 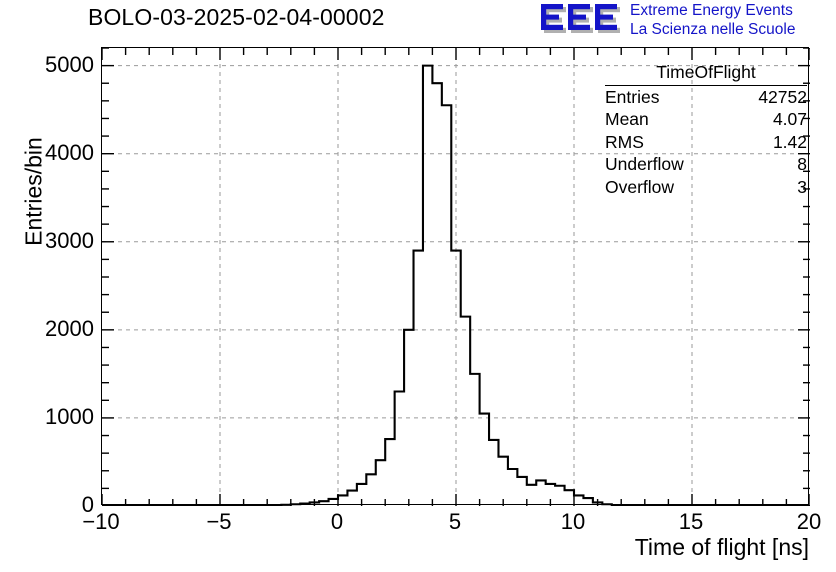 I want to click on y-tick-label: 5000, so click(x=69, y=64).